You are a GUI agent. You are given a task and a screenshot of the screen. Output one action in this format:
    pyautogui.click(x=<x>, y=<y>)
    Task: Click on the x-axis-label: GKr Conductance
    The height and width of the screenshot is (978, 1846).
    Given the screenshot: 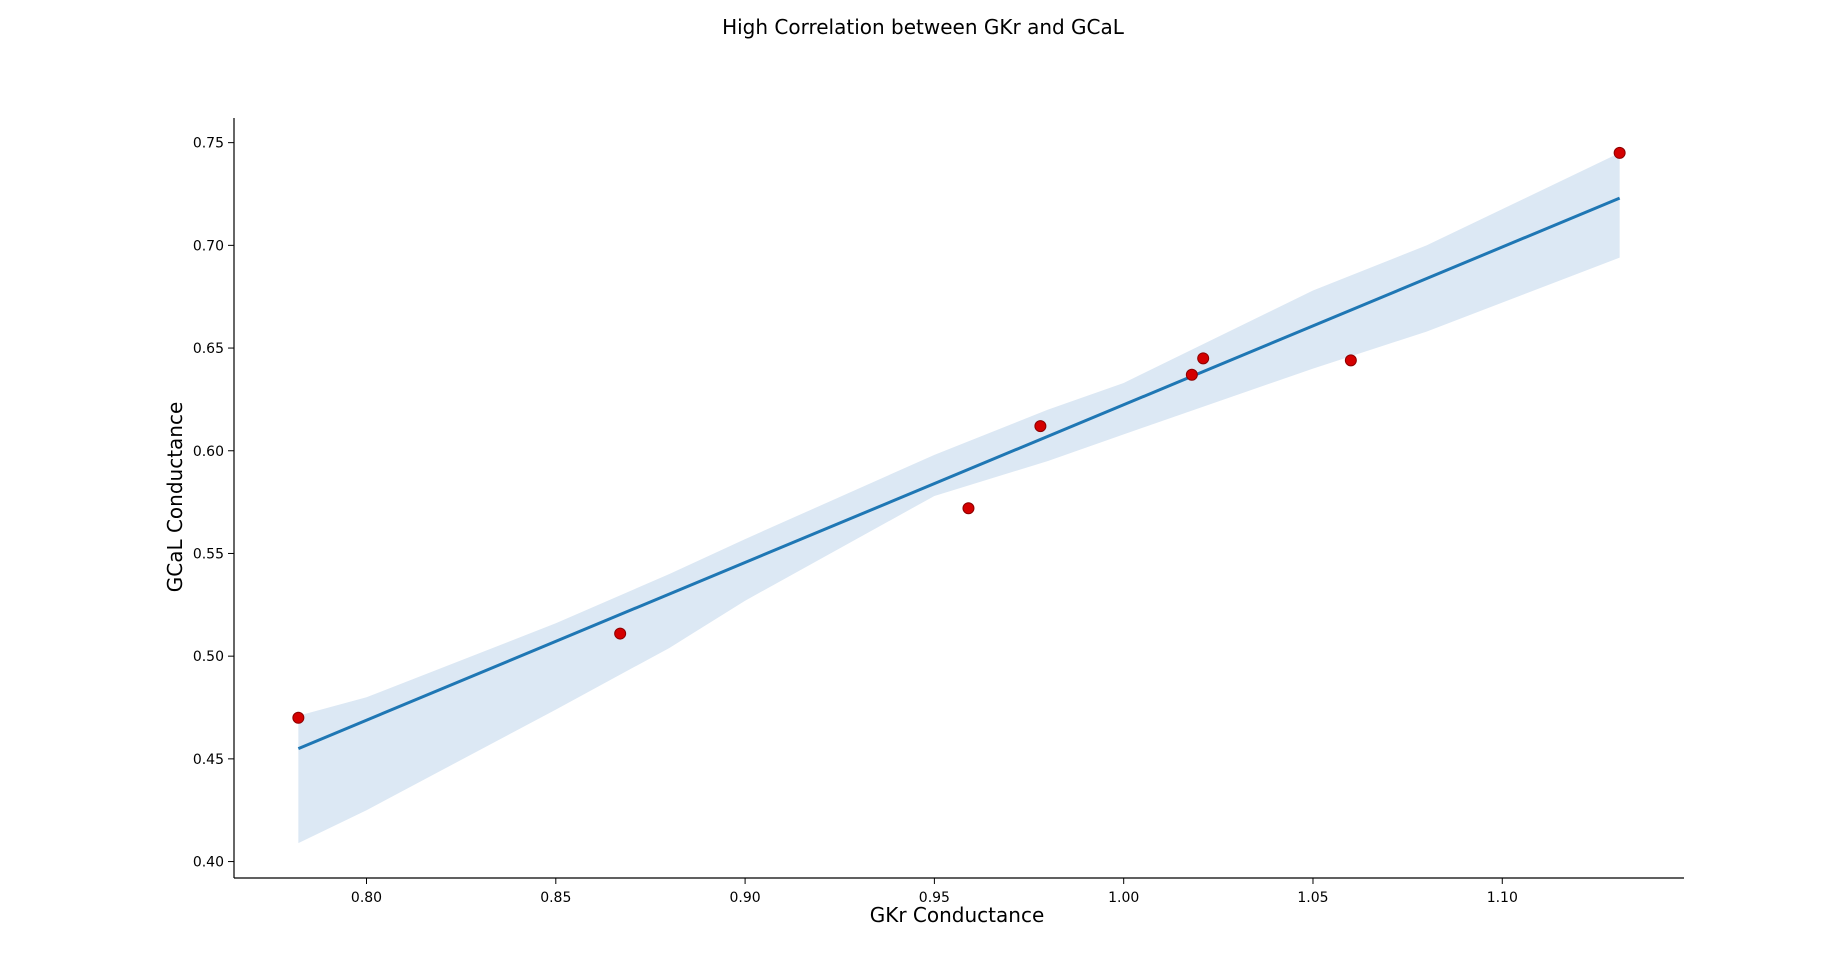 What is the action you would take?
    pyautogui.click(x=957, y=915)
    